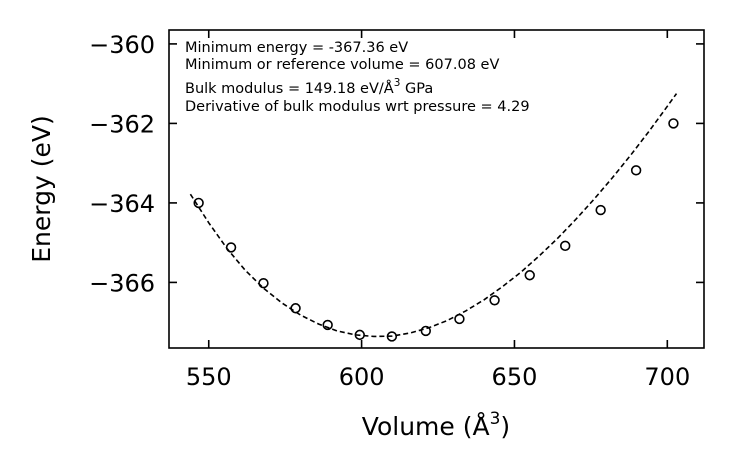 Image resolution: width=734 pixels, height=472 pixels. Describe the element at coordinates (426, 426) in the screenshot. I see `x-axis-title-text: Volume (Å` at that location.